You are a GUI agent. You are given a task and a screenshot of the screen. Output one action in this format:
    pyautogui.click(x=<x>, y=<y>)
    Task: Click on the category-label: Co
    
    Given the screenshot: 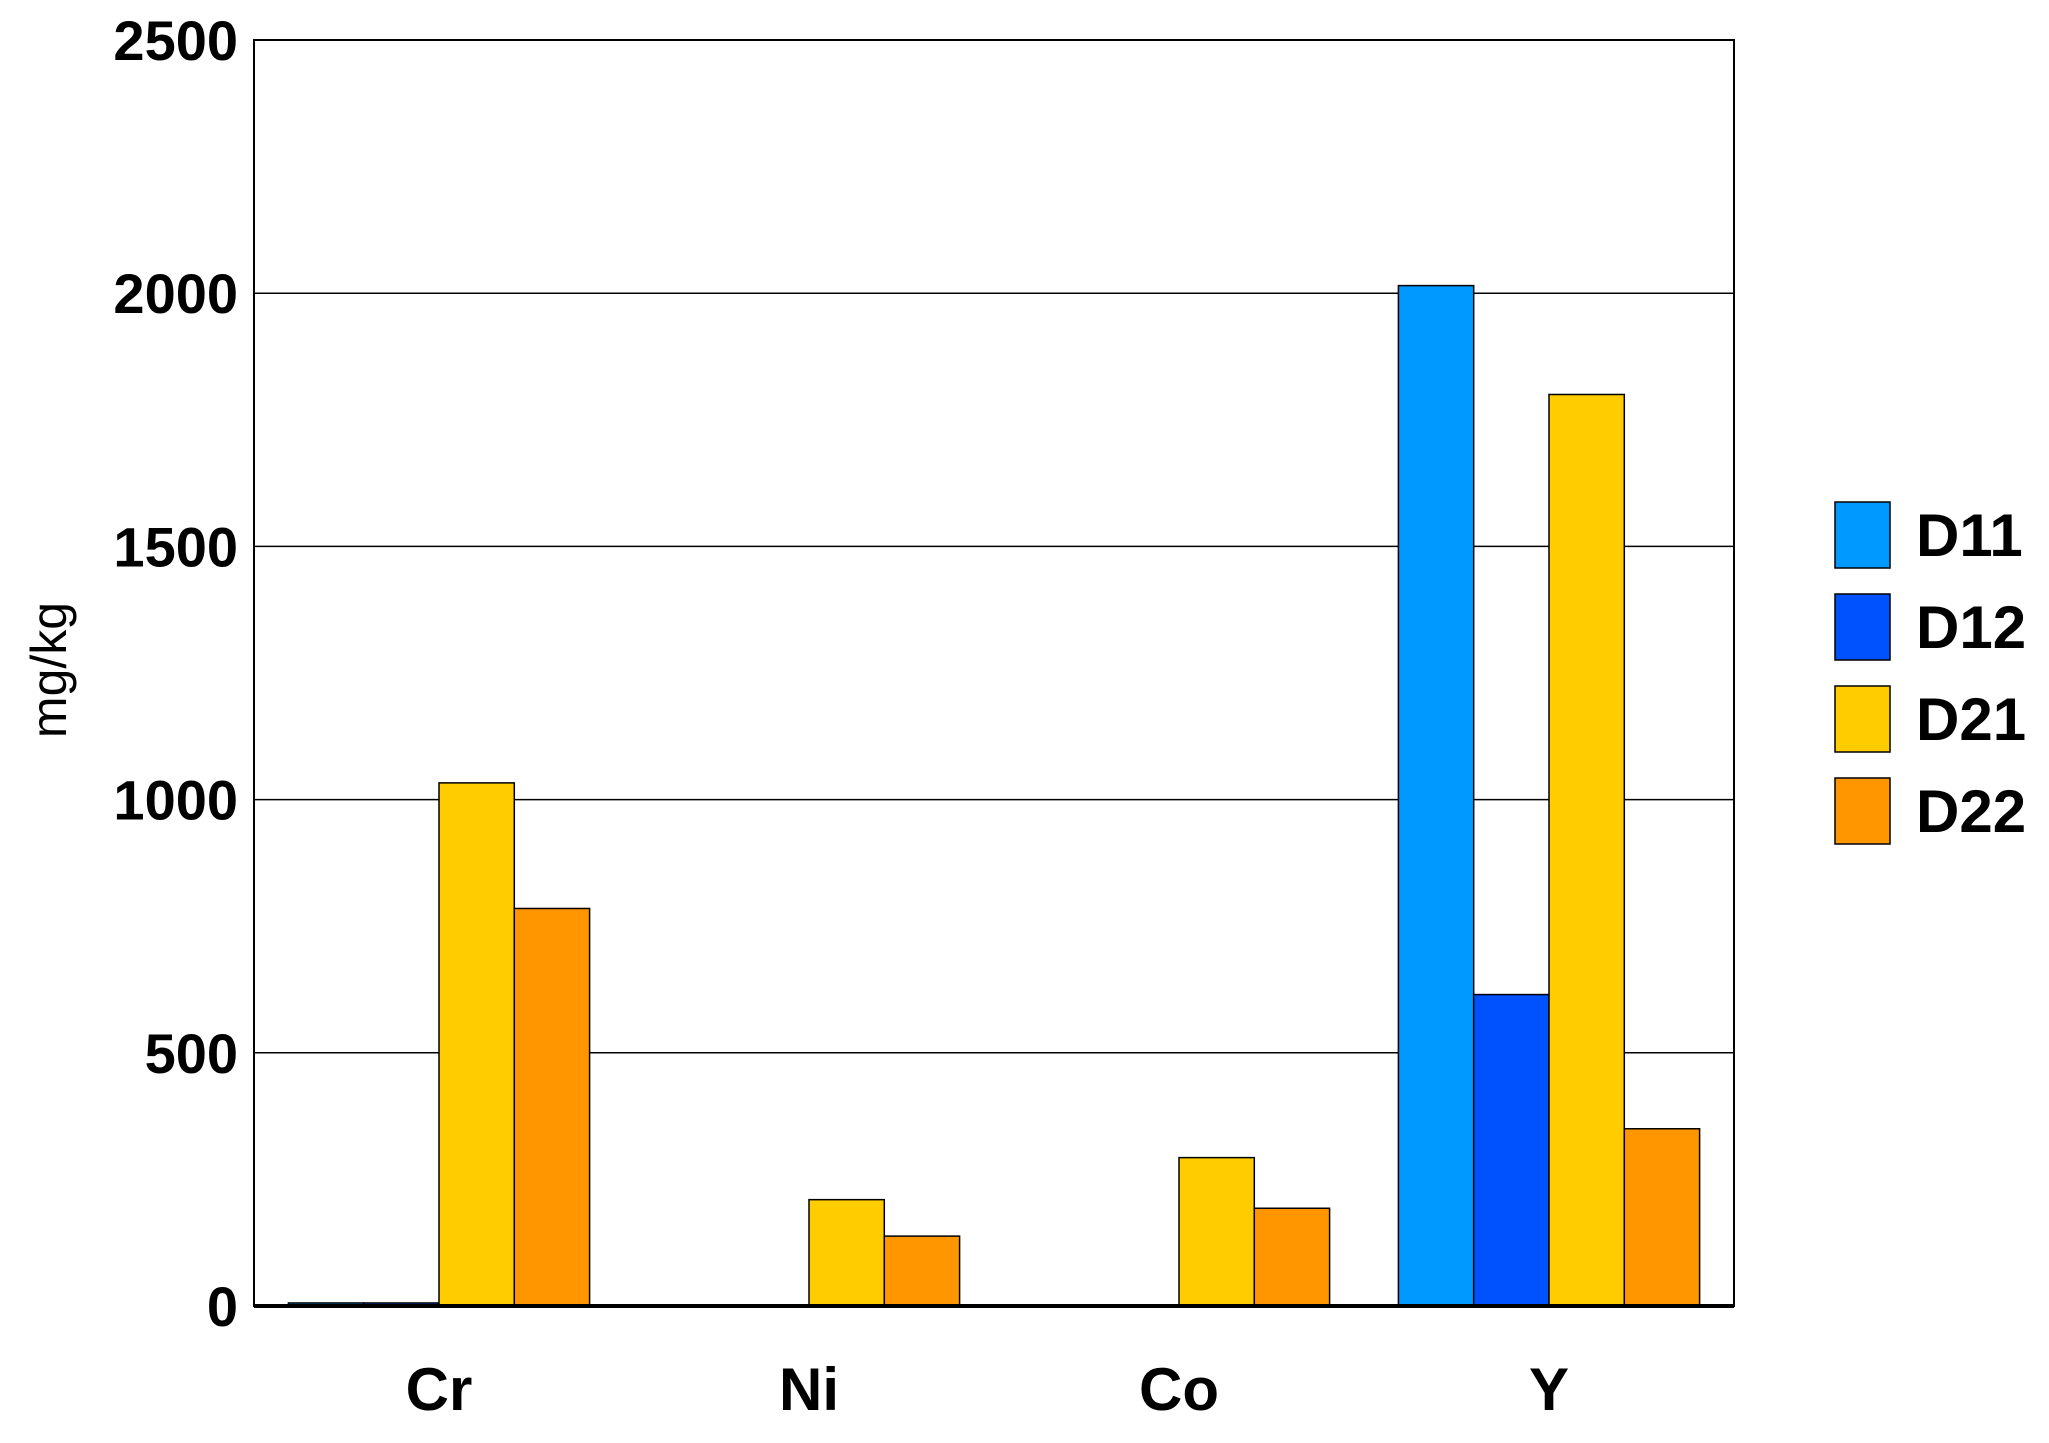 What is the action you would take?
    pyautogui.click(x=1179, y=1389)
    